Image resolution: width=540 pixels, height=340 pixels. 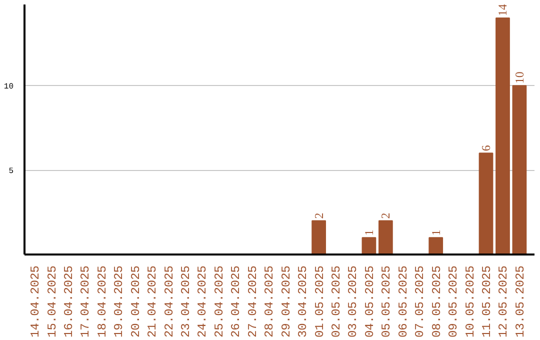 What do you see at coordinates (102, 301) in the screenshot?
I see `x-tick-label: 18.04.2025` at bounding box center [102, 301].